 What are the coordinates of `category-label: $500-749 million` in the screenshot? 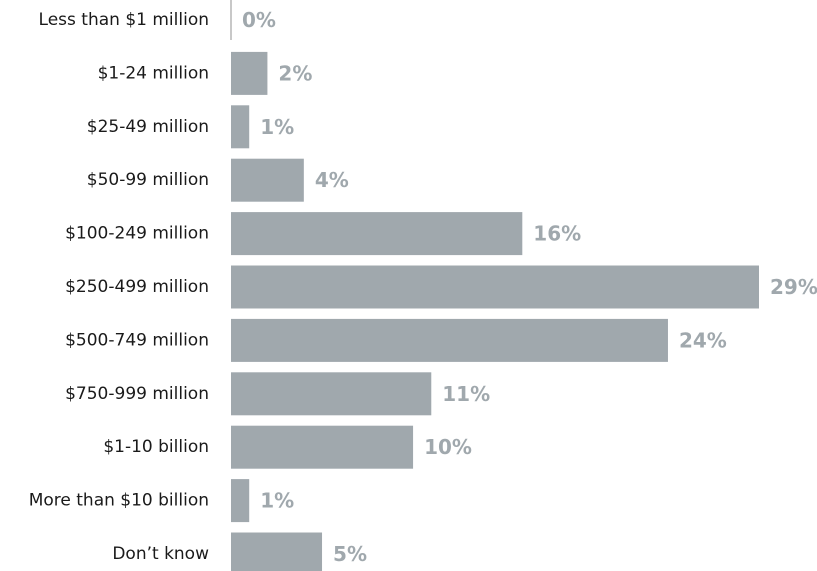 It's located at (137, 340).